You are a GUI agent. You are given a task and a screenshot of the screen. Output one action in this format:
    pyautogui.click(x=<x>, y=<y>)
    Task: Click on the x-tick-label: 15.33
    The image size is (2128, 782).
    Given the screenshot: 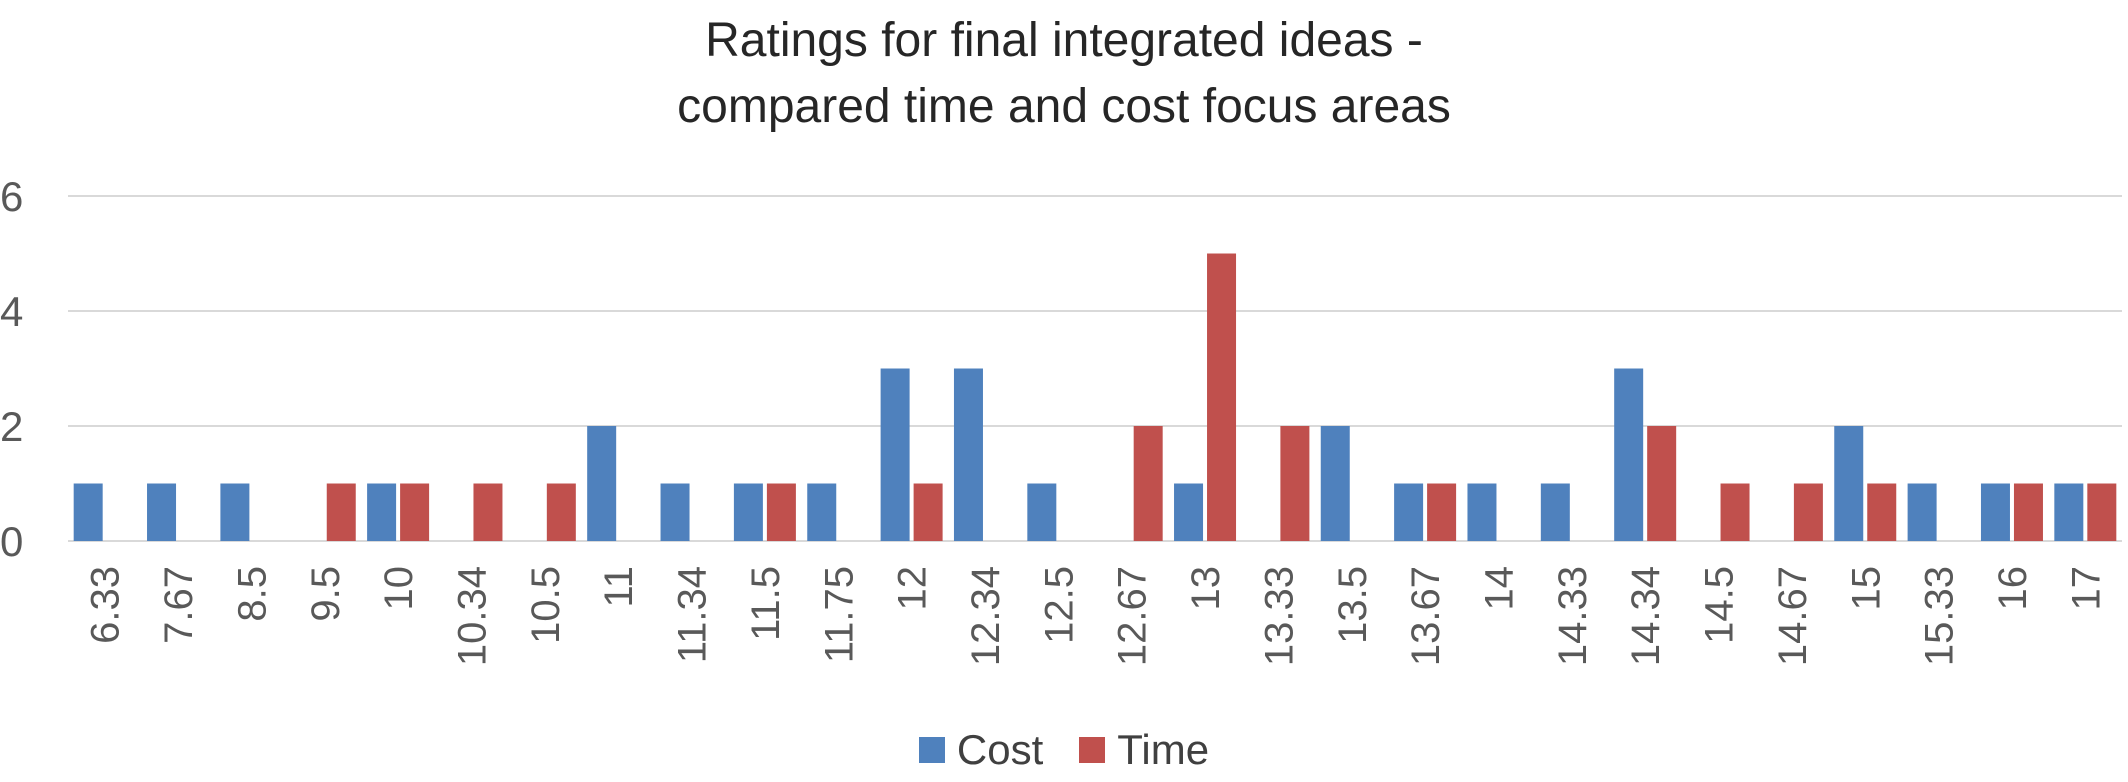 What is the action you would take?
    pyautogui.click(x=1940, y=616)
    